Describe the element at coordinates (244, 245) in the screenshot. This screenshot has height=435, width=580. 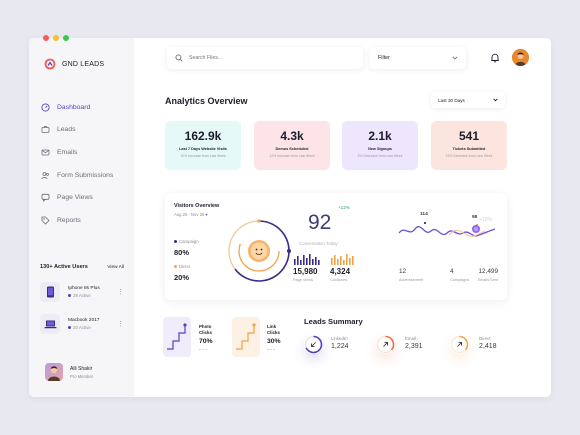
I see `direct-arc` at that location.